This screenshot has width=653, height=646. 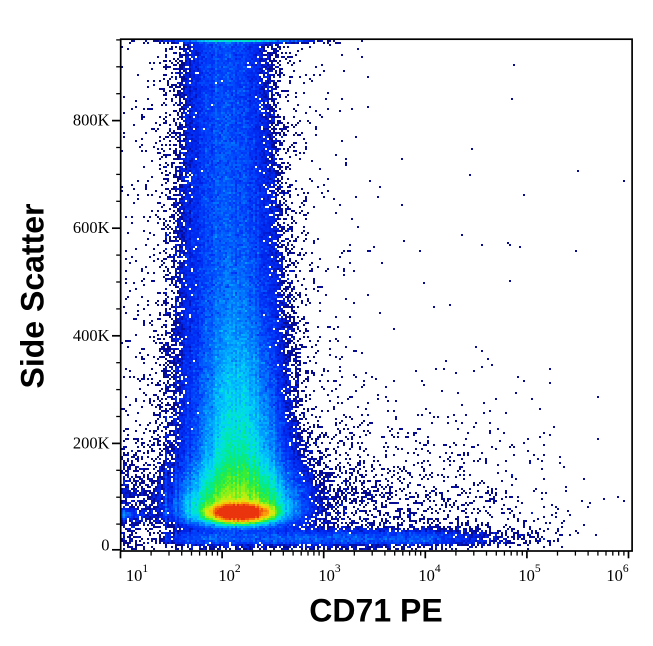 I want to click on svg-text: 600K, so click(x=91, y=227).